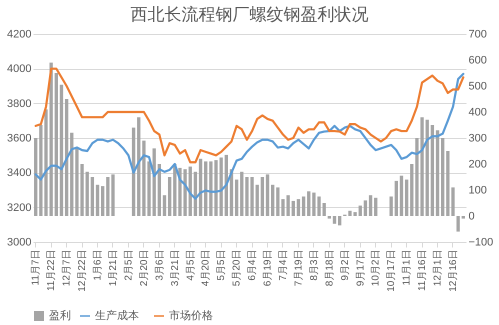  Describe the element at coordinates (237, 268) in the screenshot. I see `x-tick-label: 5月20日` at that location.